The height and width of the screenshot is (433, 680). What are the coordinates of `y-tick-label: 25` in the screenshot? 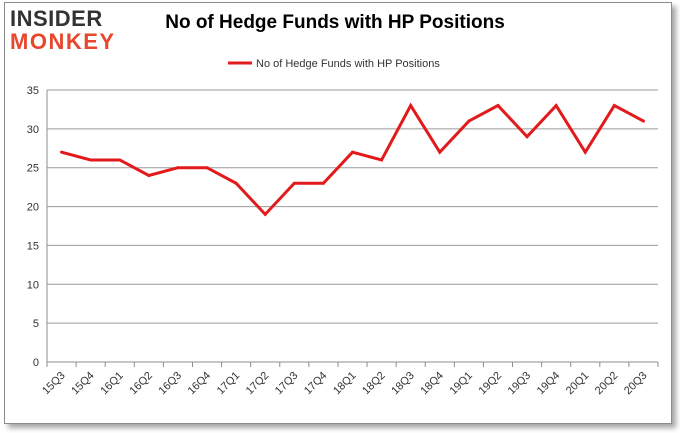 It's located at (33, 169).